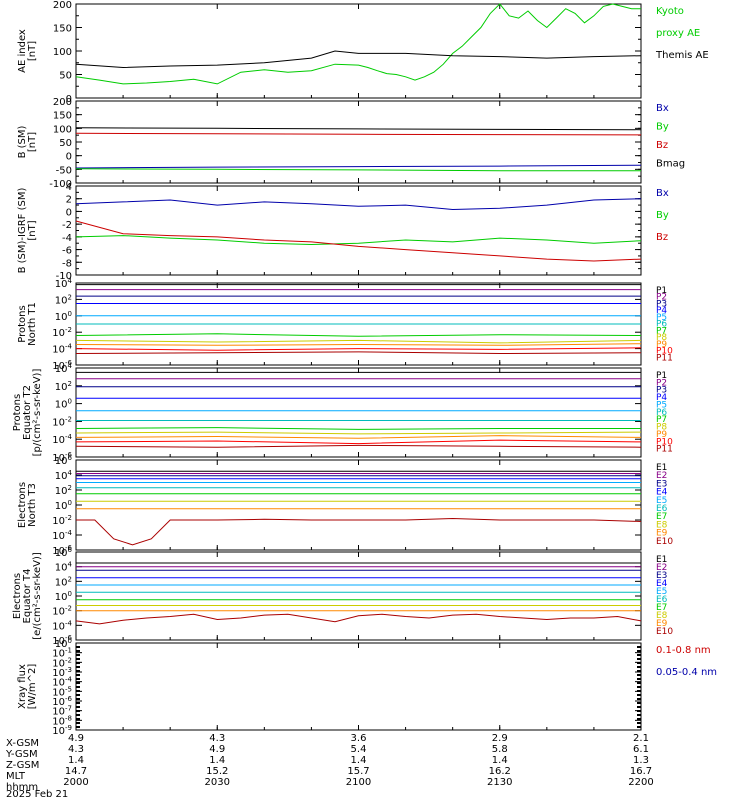 The image size is (750, 800). Describe the element at coordinates (217, 738) in the screenshot. I see `ephemeris-value: 4.3` at that location.